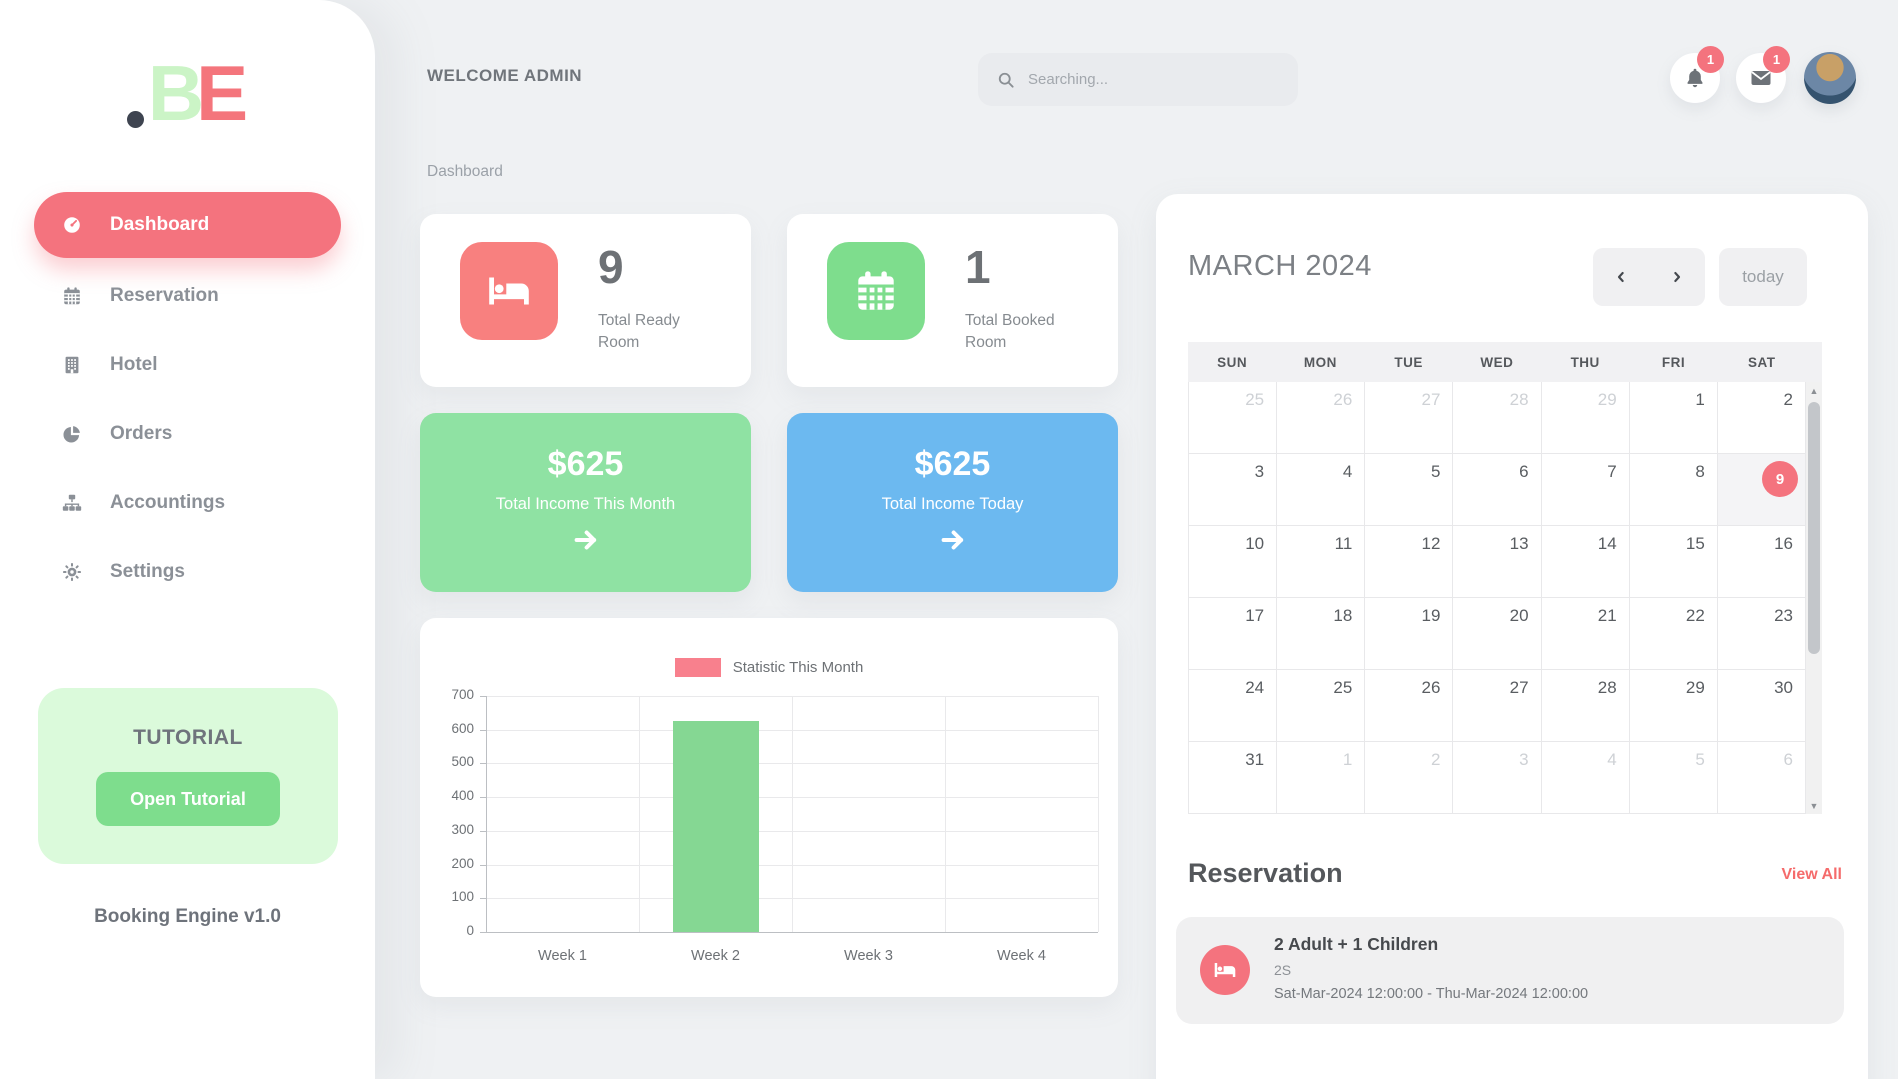 This screenshot has height=1079, width=1898. What do you see at coordinates (1435, 759) in the screenshot?
I see `day-number: 2` at bounding box center [1435, 759].